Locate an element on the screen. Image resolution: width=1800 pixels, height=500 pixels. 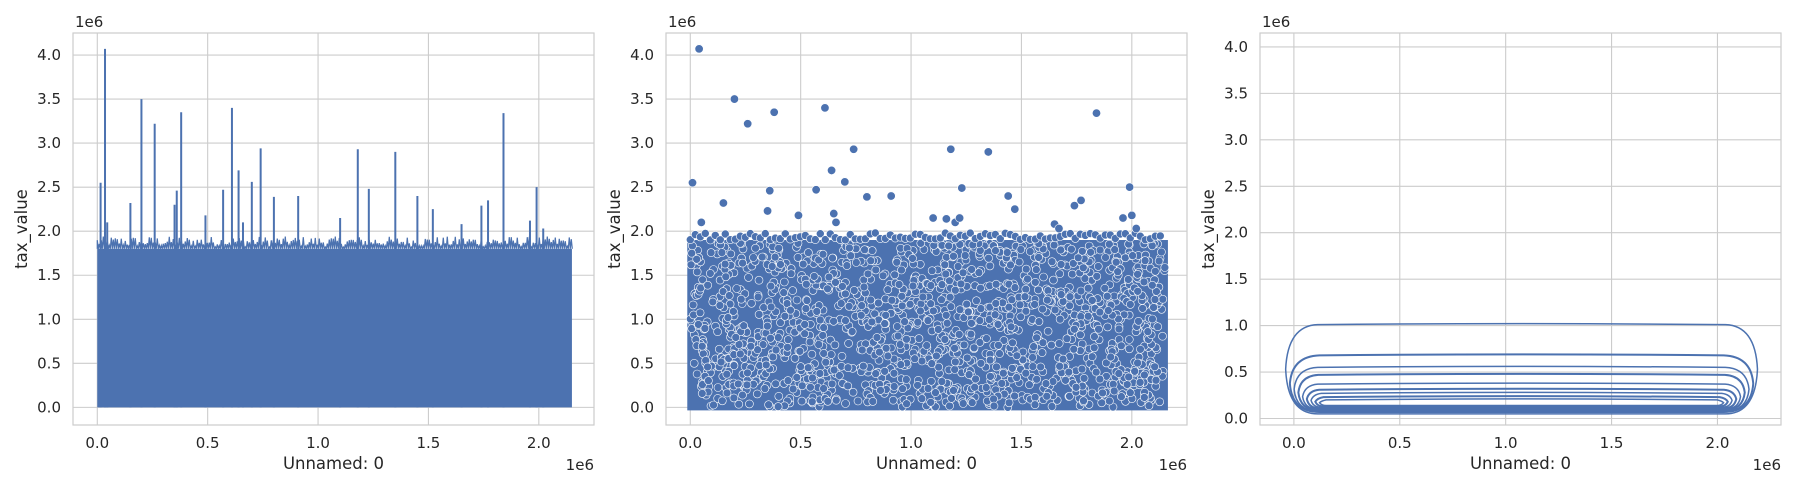
x-tick-label: 0.0 is located at coordinates (690, 443).